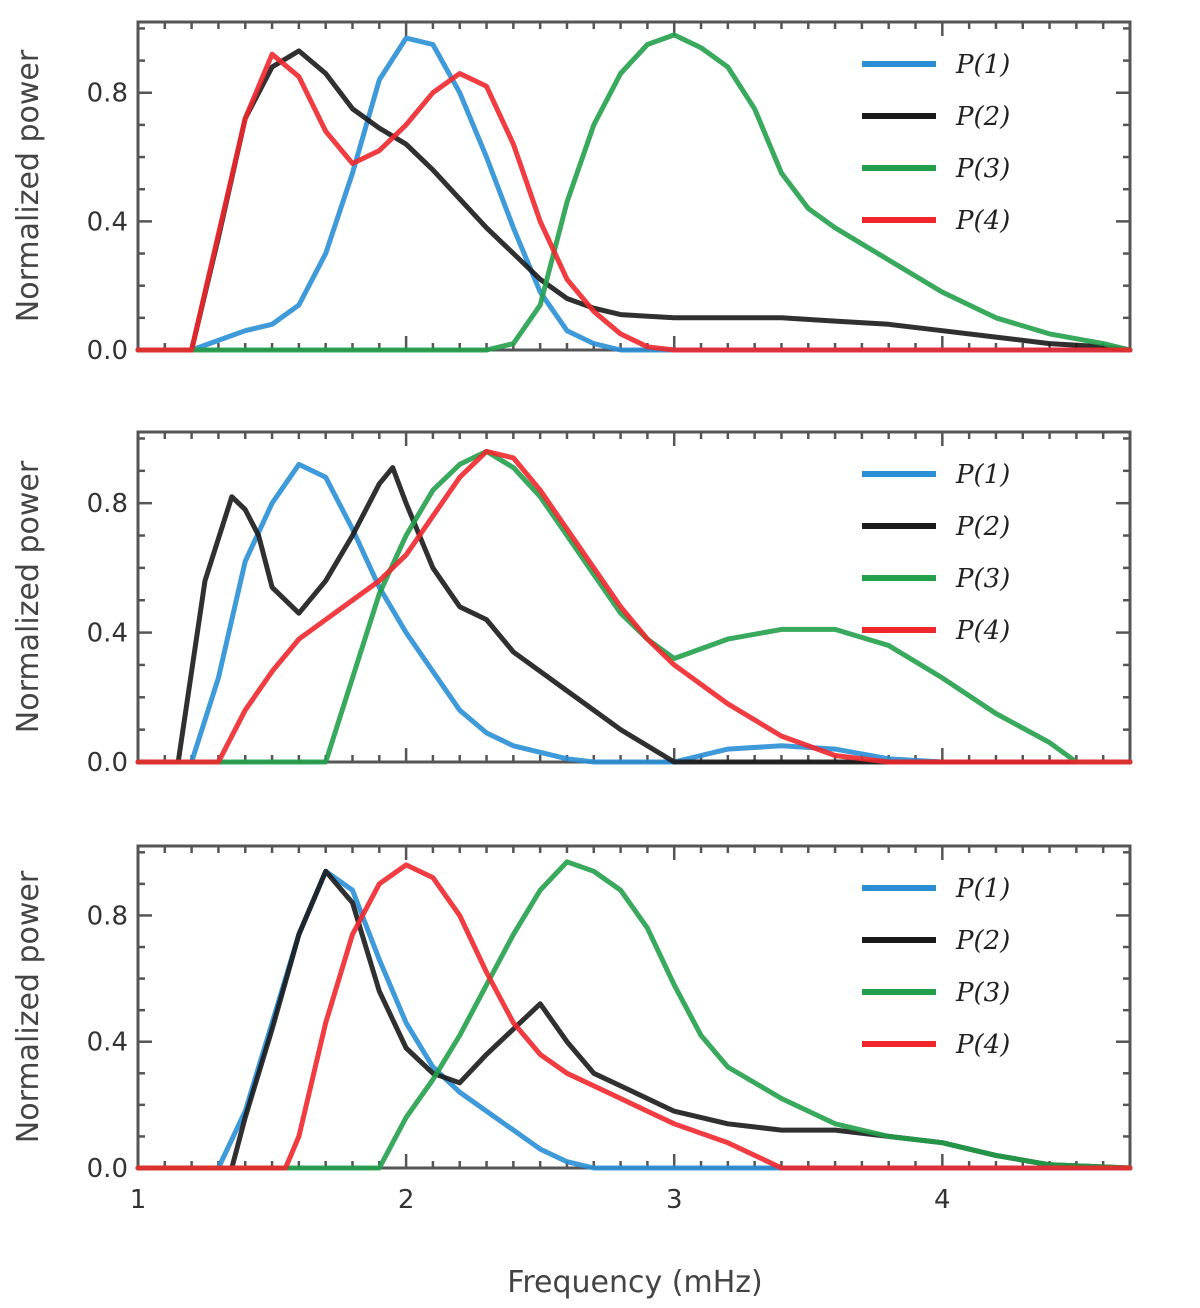 This screenshot has width=1200, height=1308. I want to click on x-tick-label: 1, so click(138, 1200).